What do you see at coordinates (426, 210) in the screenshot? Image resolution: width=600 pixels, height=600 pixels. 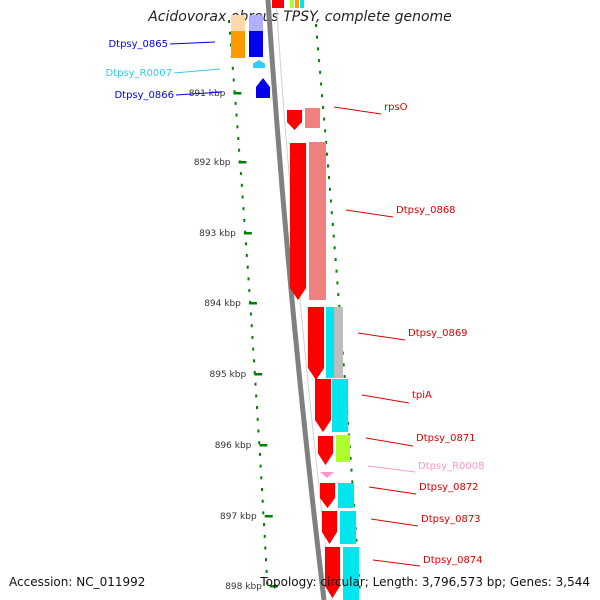 I see `gene-label: Dtpsy_0868` at bounding box center [426, 210].